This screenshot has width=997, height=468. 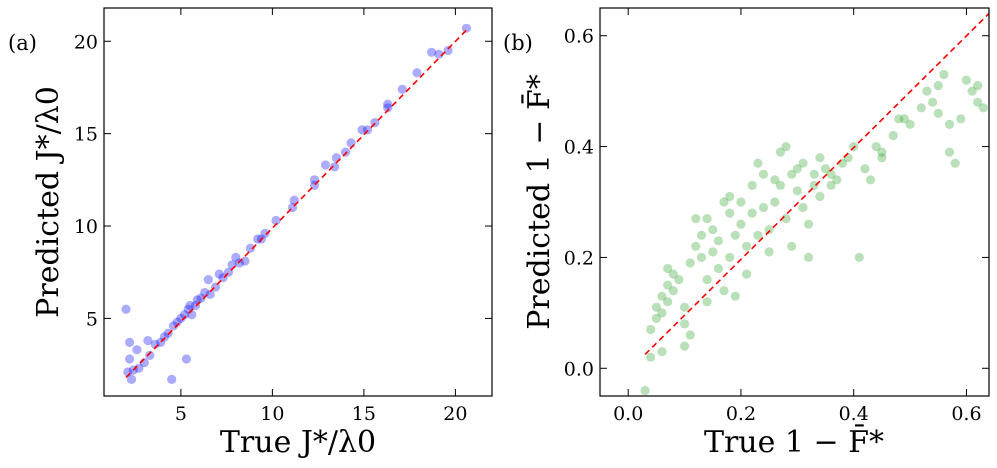 What do you see at coordinates (628, 414) in the screenshot?
I see `x-tick-label: 0.0` at bounding box center [628, 414].